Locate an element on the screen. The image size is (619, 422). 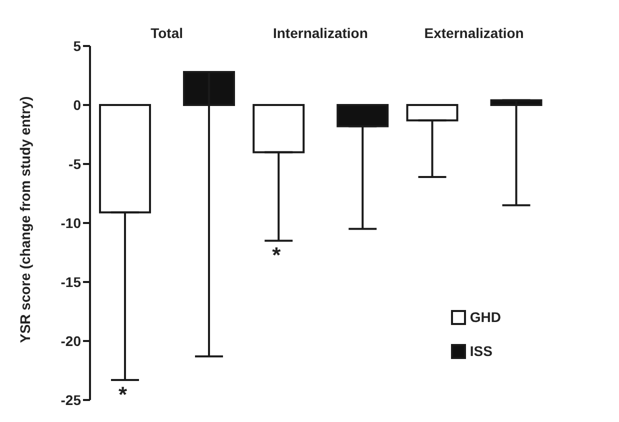
x-tick-label: Internalization is located at coordinates (320, 33).